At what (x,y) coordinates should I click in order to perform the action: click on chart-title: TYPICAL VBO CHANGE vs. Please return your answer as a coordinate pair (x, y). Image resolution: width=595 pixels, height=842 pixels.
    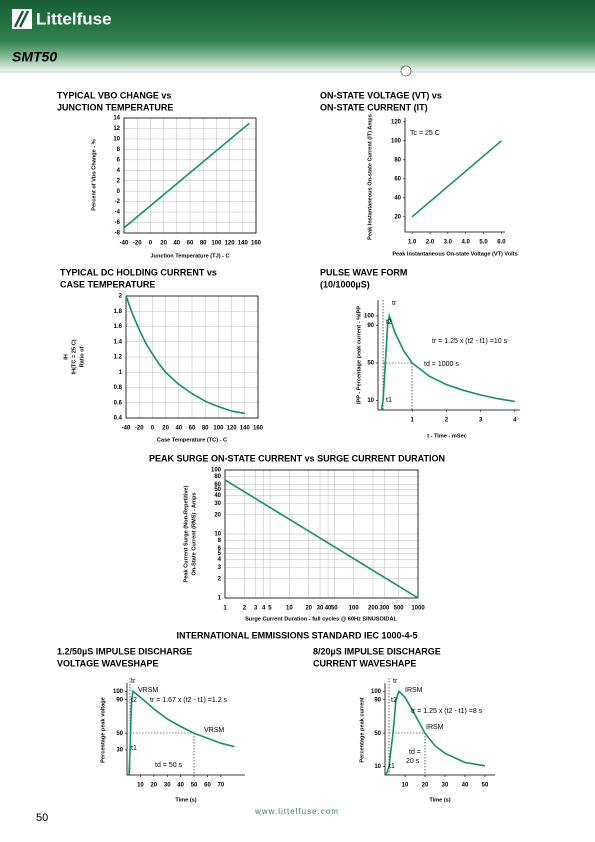
    Looking at the image, I should click on (114, 95).